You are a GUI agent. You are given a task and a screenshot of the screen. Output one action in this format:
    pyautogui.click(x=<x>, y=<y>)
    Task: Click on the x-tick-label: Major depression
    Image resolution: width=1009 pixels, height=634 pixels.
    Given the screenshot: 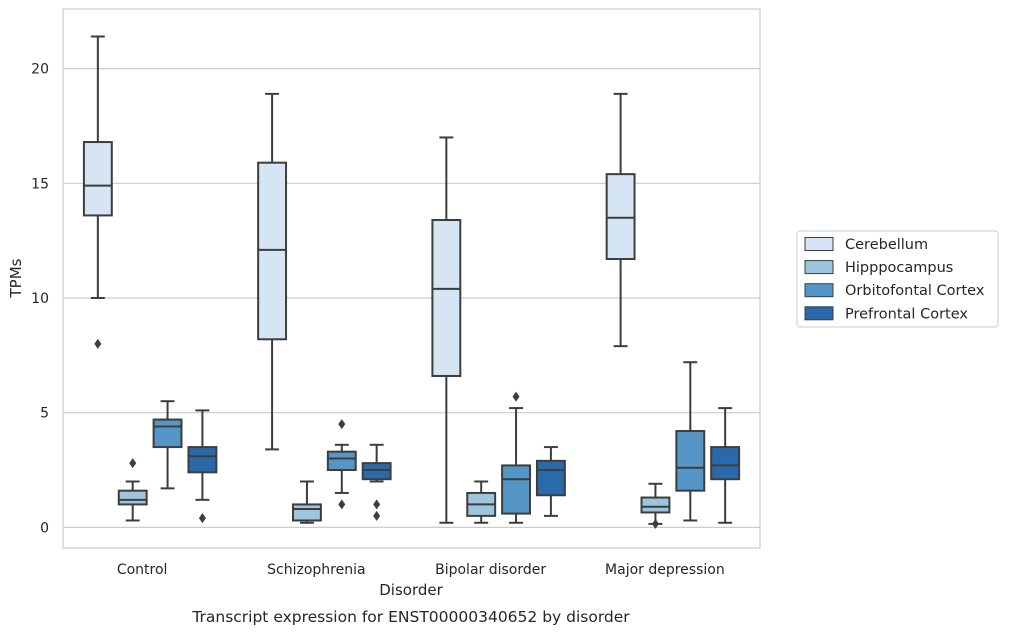 What is the action you would take?
    pyautogui.click(x=665, y=570)
    